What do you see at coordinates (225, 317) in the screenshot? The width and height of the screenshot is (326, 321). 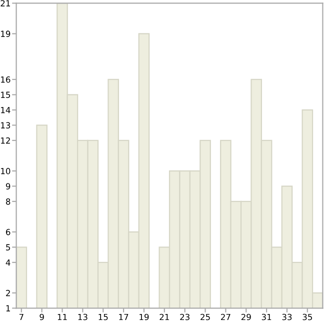 I see `x-tick-label: 27` at bounding box center [225, 317].